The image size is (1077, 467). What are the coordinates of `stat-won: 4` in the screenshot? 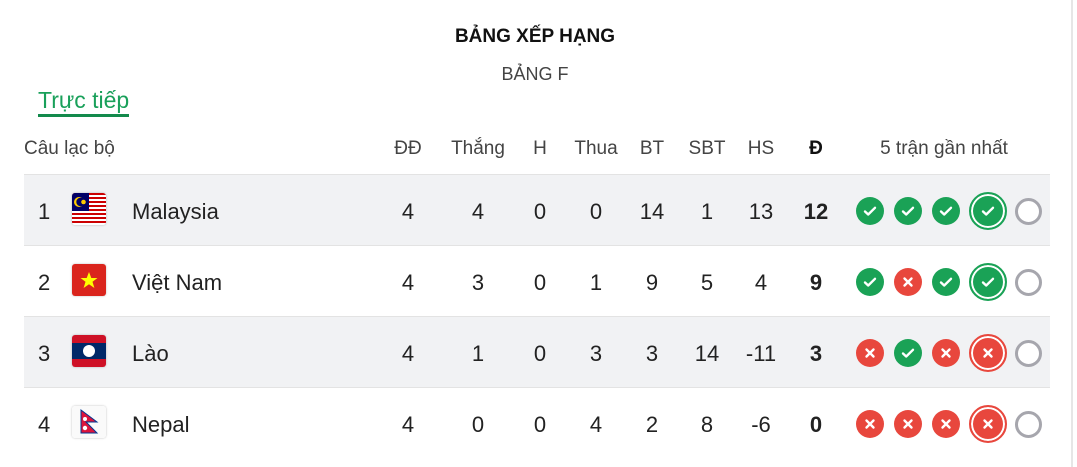 It's located at (478, 211).